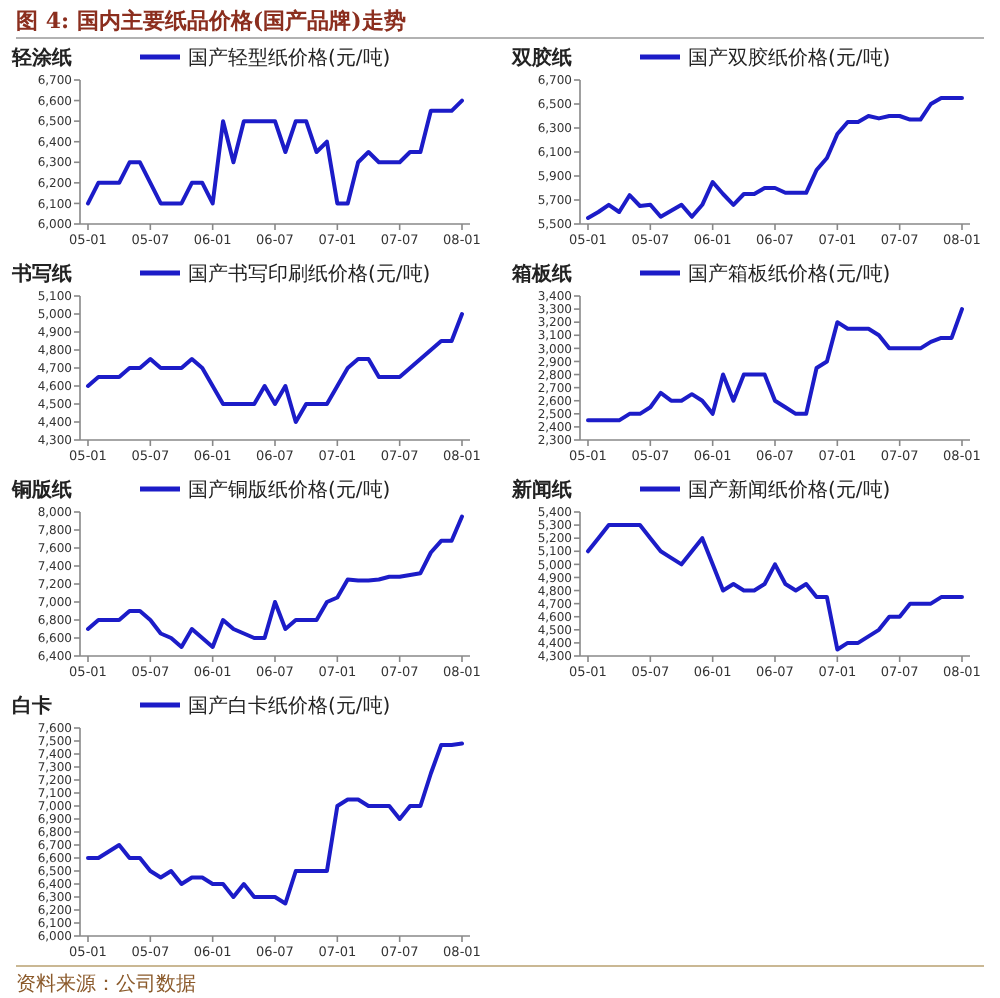  What do you see at coordinates (289, 706) in the screenshot?
I see `legend-label: 国产白卡纸价格(元/吨)` at bounding box center [289, 706].